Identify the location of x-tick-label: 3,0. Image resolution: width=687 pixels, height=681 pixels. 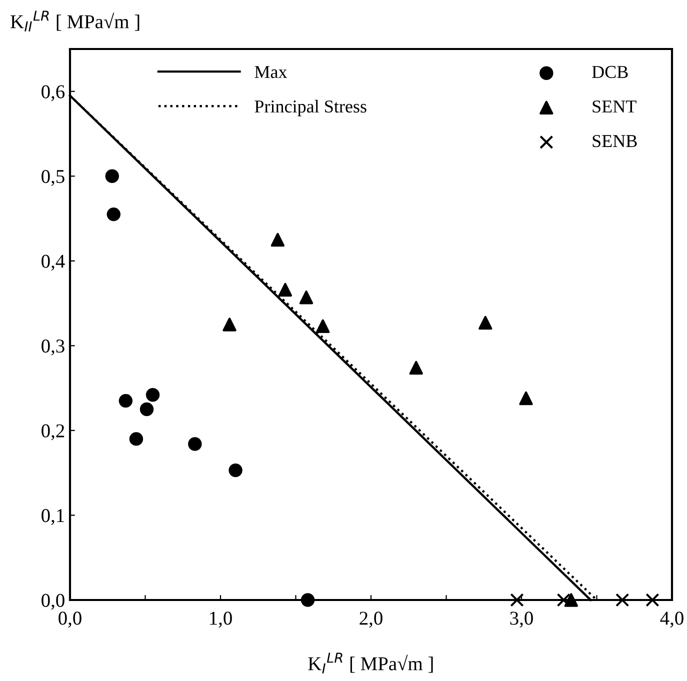
(521, 620).